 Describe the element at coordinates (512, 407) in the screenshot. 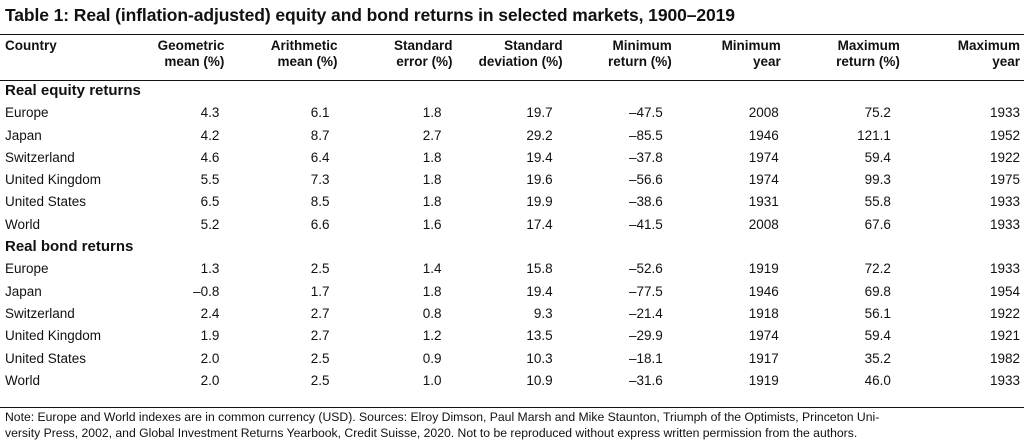

I see `bottom-rule` at that location.